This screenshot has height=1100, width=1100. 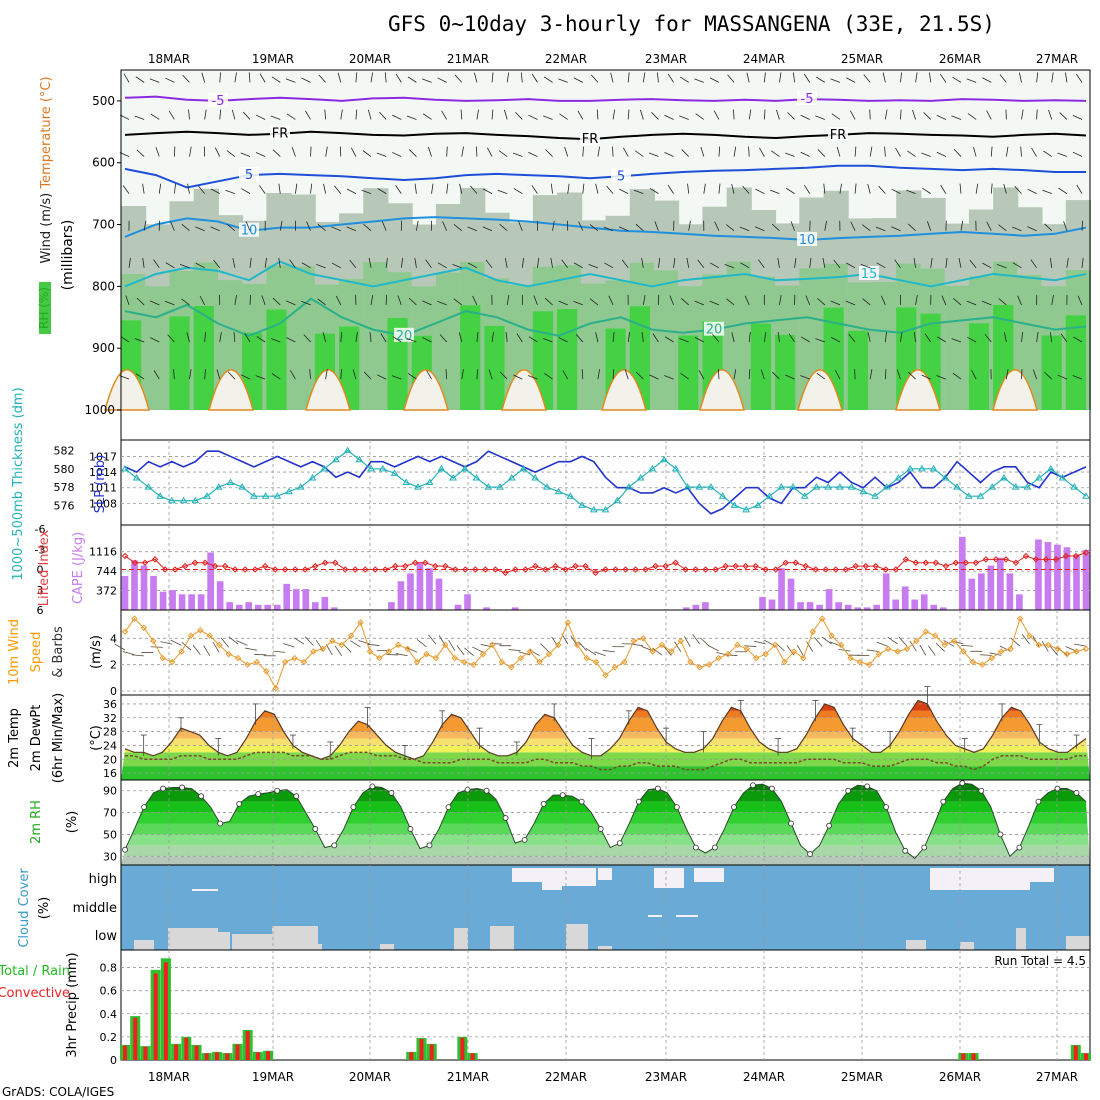 What do you see at coordinates (605, 652) in the screenshot?
I see `panel-frame` at bounding box center [605, 652].